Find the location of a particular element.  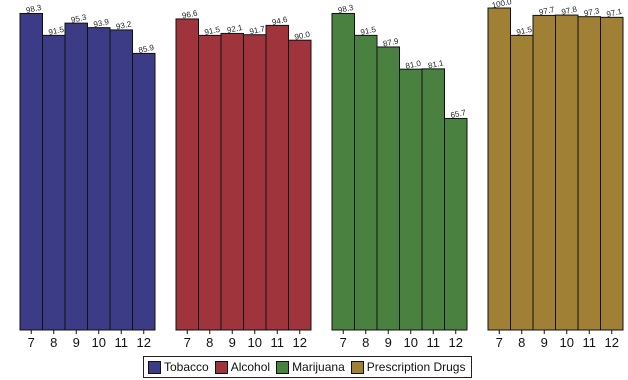

x-tick-label-marijuana-11: 11 is located at coordinates (434, 342).